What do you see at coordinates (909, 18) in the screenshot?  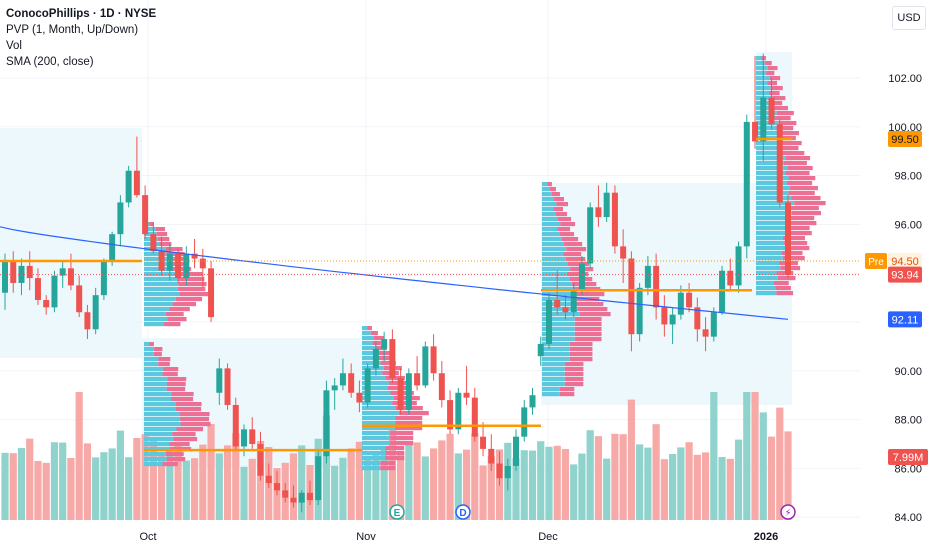 I see `currency-button: USD` at bounding box center [909, 18].